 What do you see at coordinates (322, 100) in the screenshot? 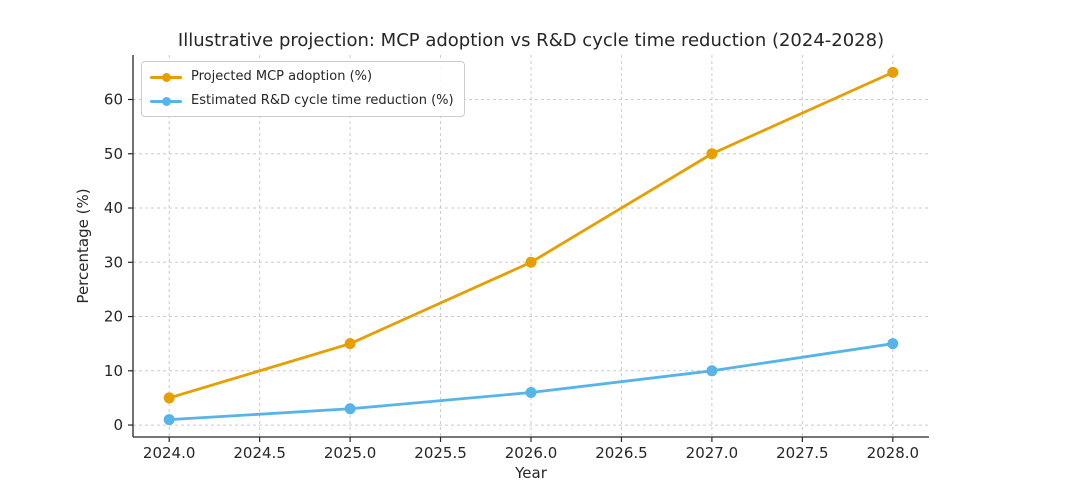
I see `legend-label: Estimated R&D cycle time reduction (%)` at bounding box center [322, 100].